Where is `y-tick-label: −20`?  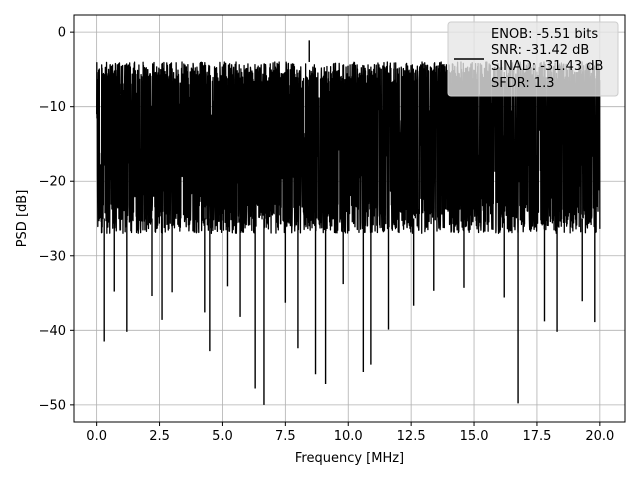
y-tick-label: −20 is located at coordinates (52, 182).